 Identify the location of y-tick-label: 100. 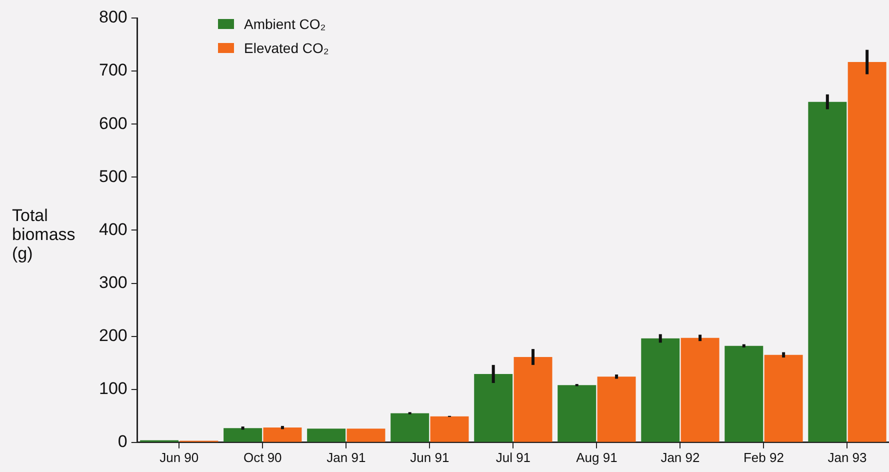
(113, 388).